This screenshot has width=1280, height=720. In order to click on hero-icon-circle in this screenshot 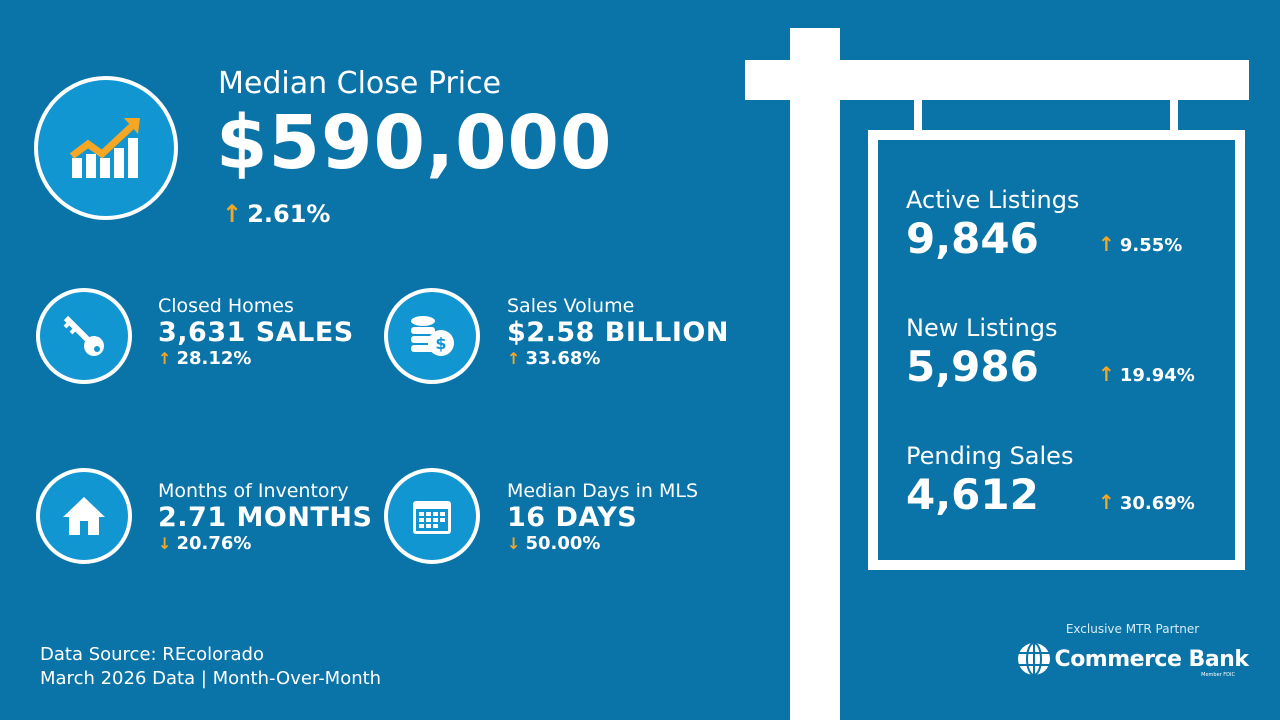, I will do `click(106, 148)`.